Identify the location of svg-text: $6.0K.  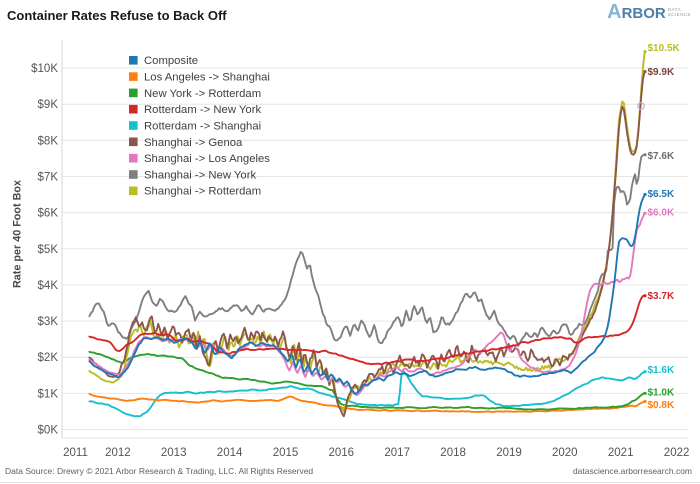
(661, 213).